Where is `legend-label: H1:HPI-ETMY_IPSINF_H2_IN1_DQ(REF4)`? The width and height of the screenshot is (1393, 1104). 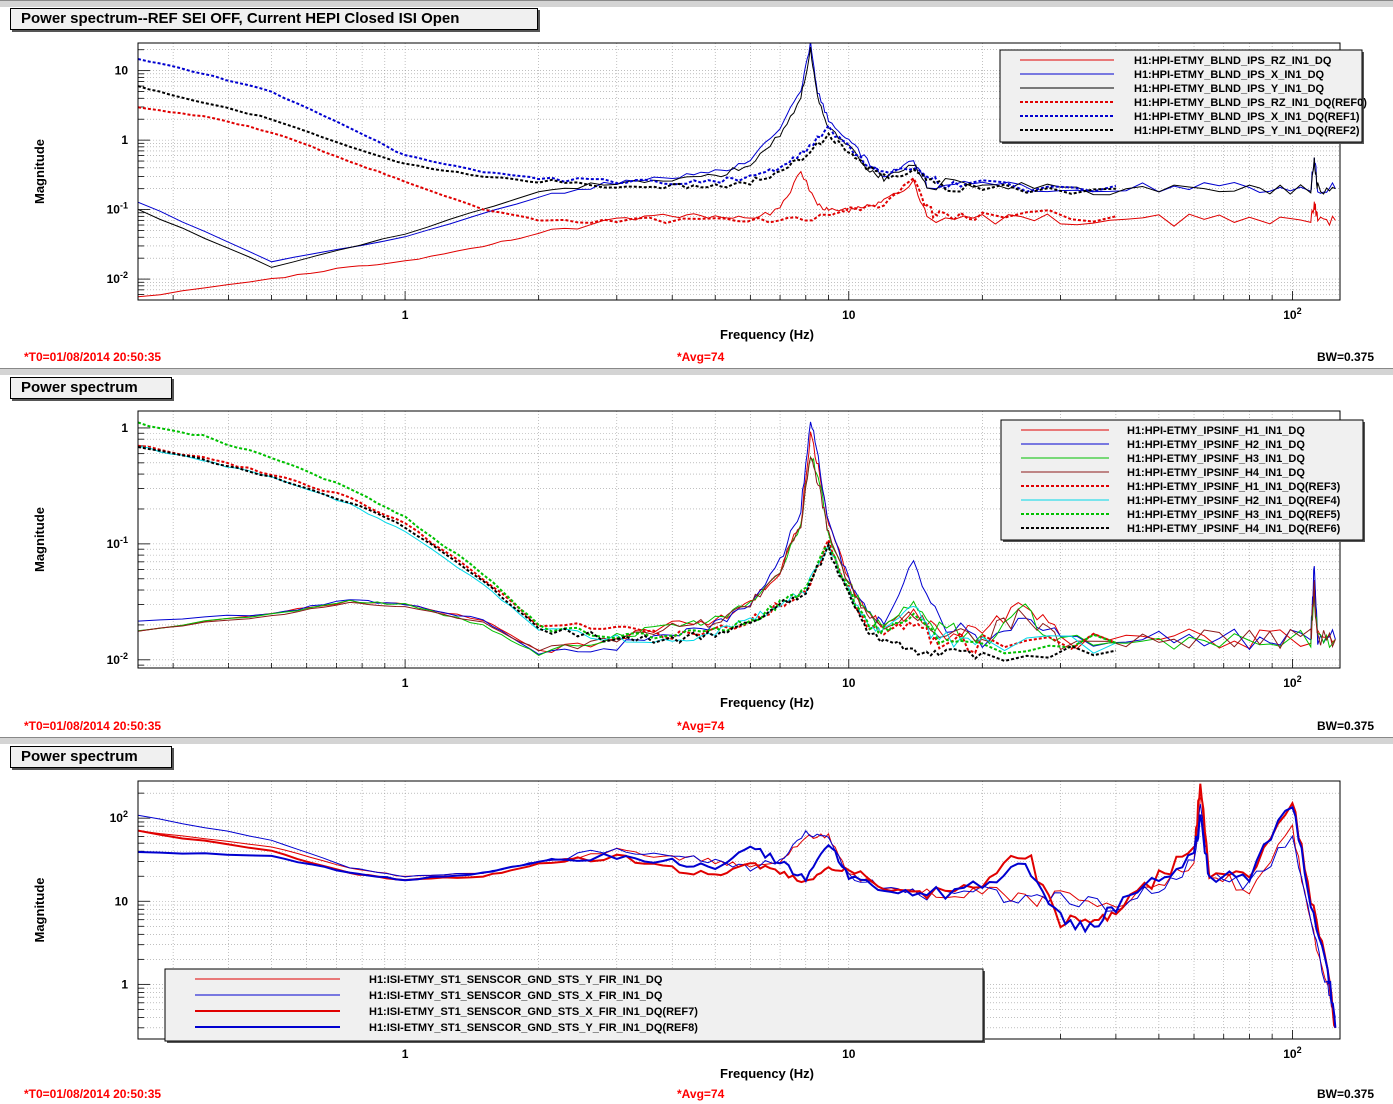 legend-label: H1:HPI-ETMY_IPSINF_H2_IN1_DQ(REF4) is located at coordinates (1234, 501).